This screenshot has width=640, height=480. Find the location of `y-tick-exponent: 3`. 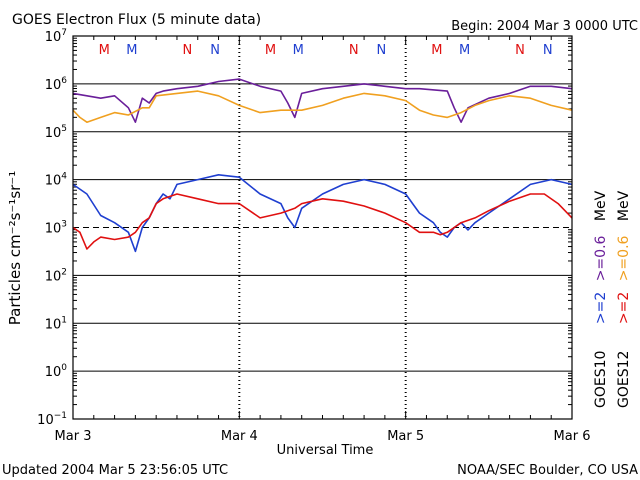

y-tick-exponent: 3 is located at coordinates (64, 225).